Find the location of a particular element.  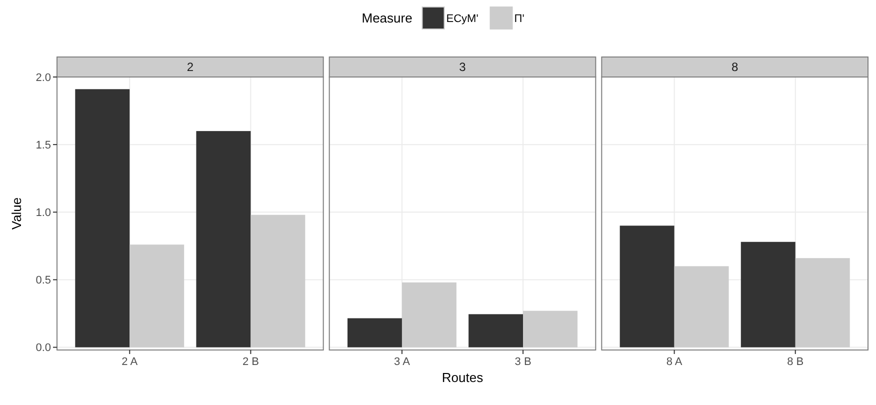

legend-label: Π' is located at coordinates (519, 18).